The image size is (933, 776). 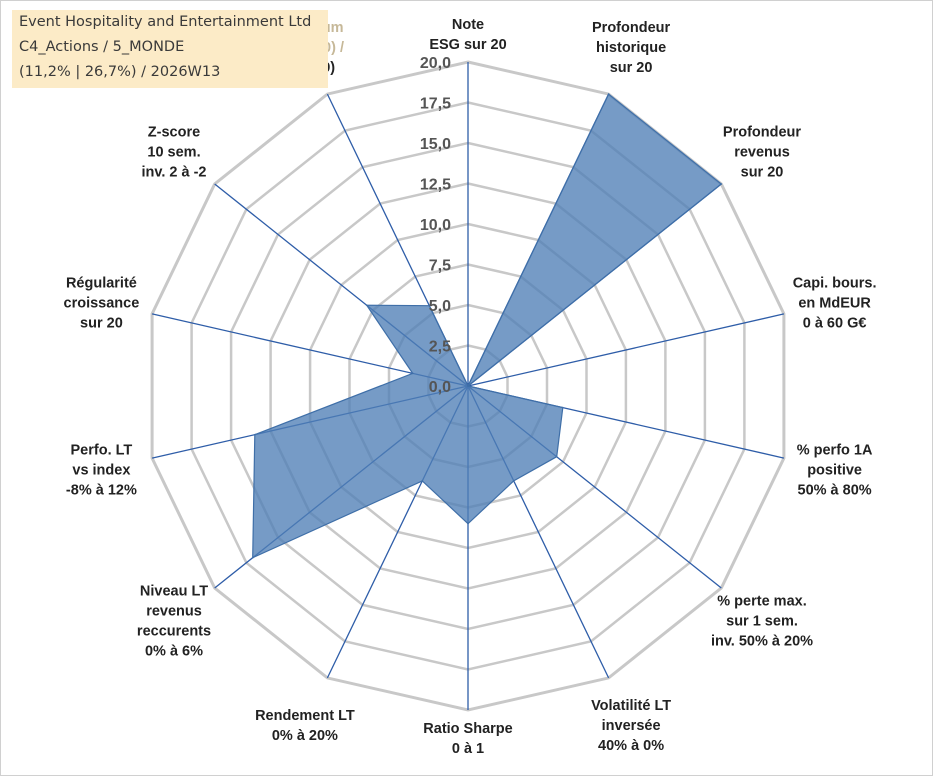 What do you see at coordinates (631, 706) in the screenshot?
I see `axis-label-line: Volatilité LT` at bounding box center [631, 706].